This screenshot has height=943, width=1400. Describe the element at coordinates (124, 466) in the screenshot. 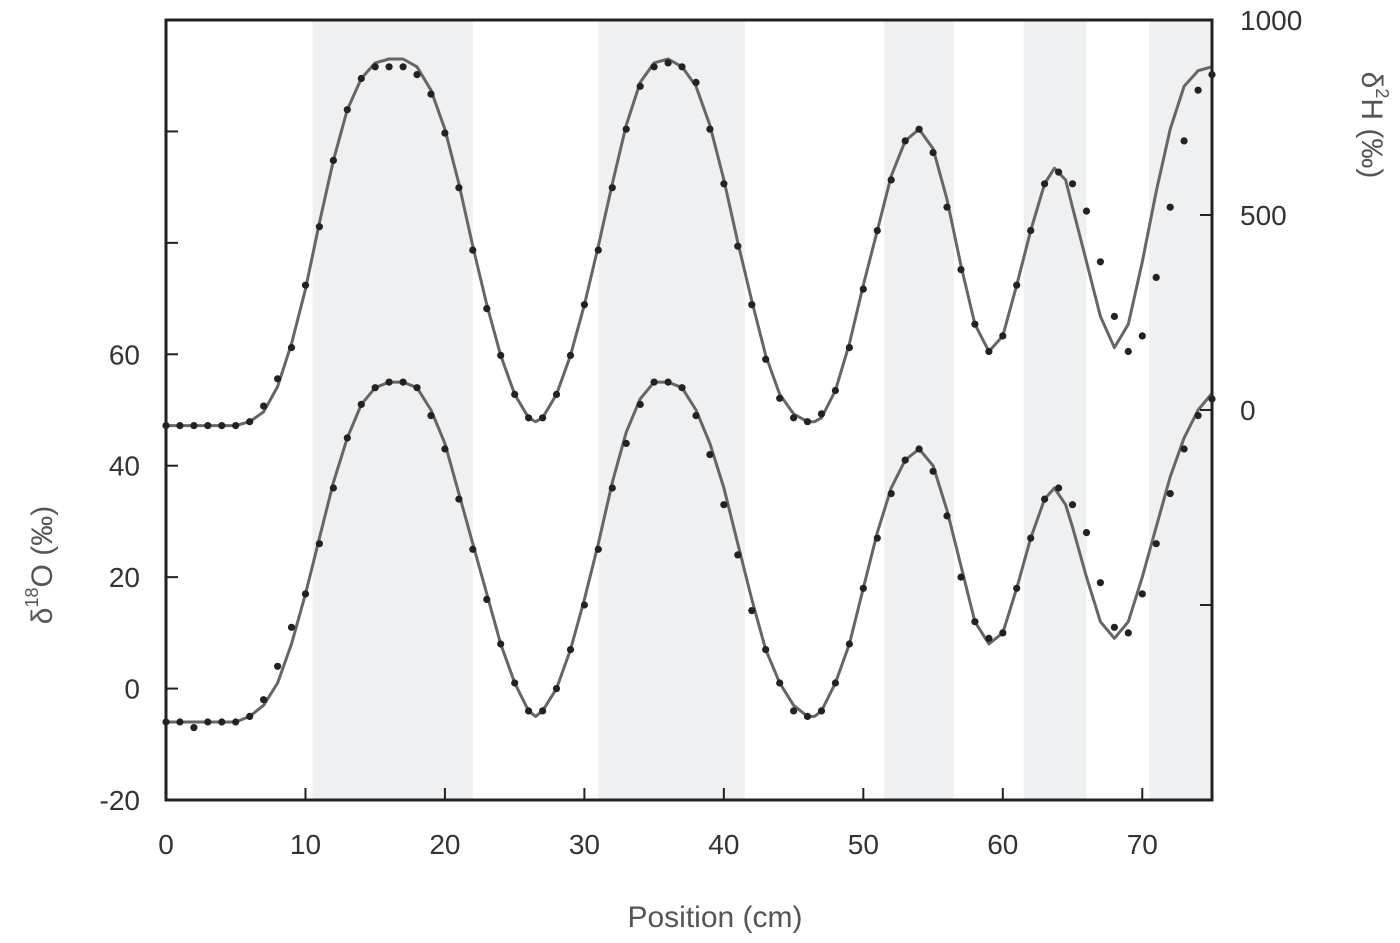

I see `y-left-tick-label-3: 40` at that location.